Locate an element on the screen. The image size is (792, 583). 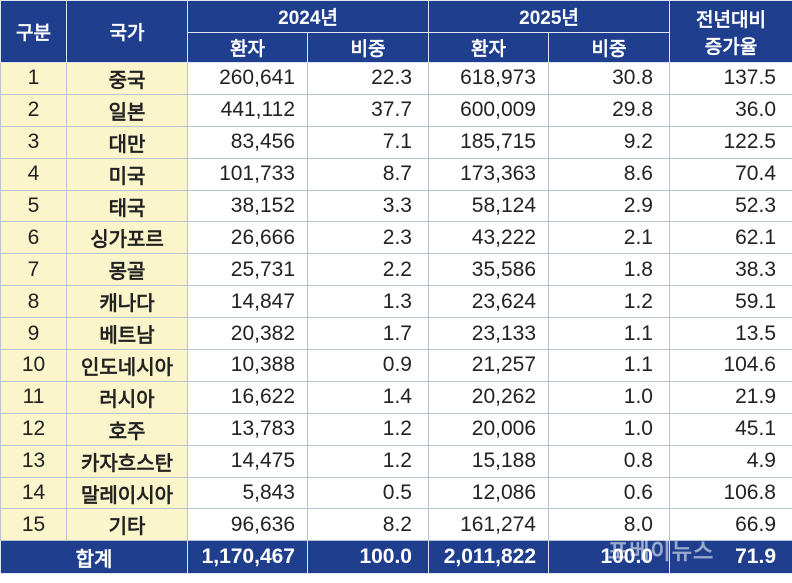
table-row: 4 미국 101,733 8.7 173,363 8.6 70.4 is located at coordinates (396, 174).